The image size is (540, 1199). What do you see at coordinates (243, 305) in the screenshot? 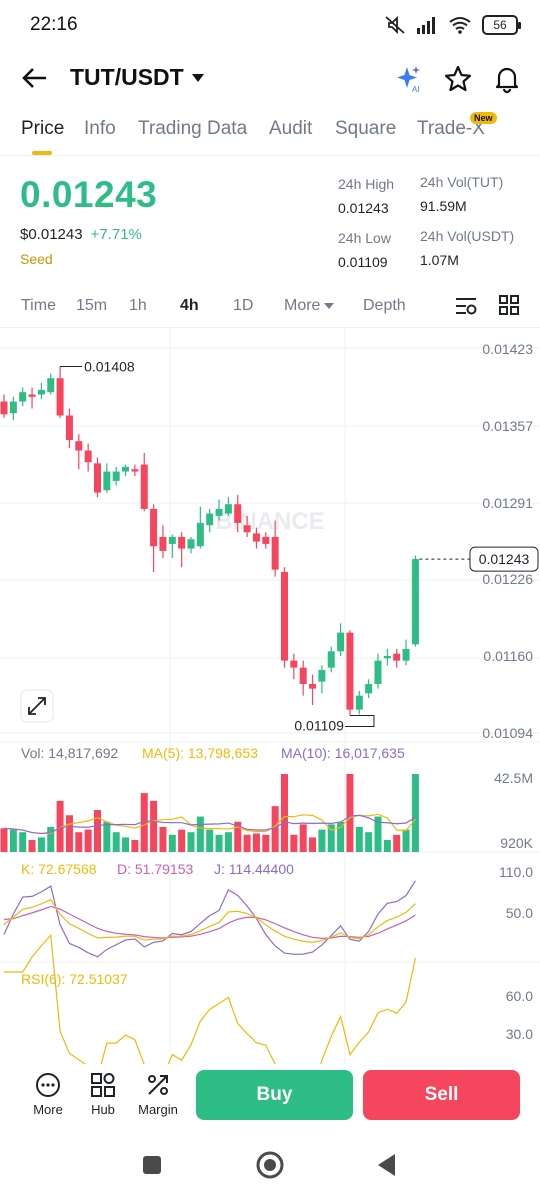
I see `interval-1d: 1D` at bounding box center [243, 305].